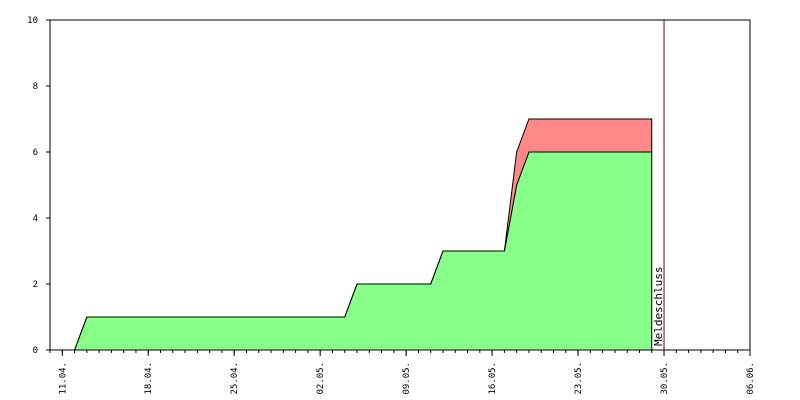 Image resolution: width=800 pixels, height=400 pixels. Describe the element at coordinates (35, 285) in the screenshot. I see `y-tick-label: 2` at that location.